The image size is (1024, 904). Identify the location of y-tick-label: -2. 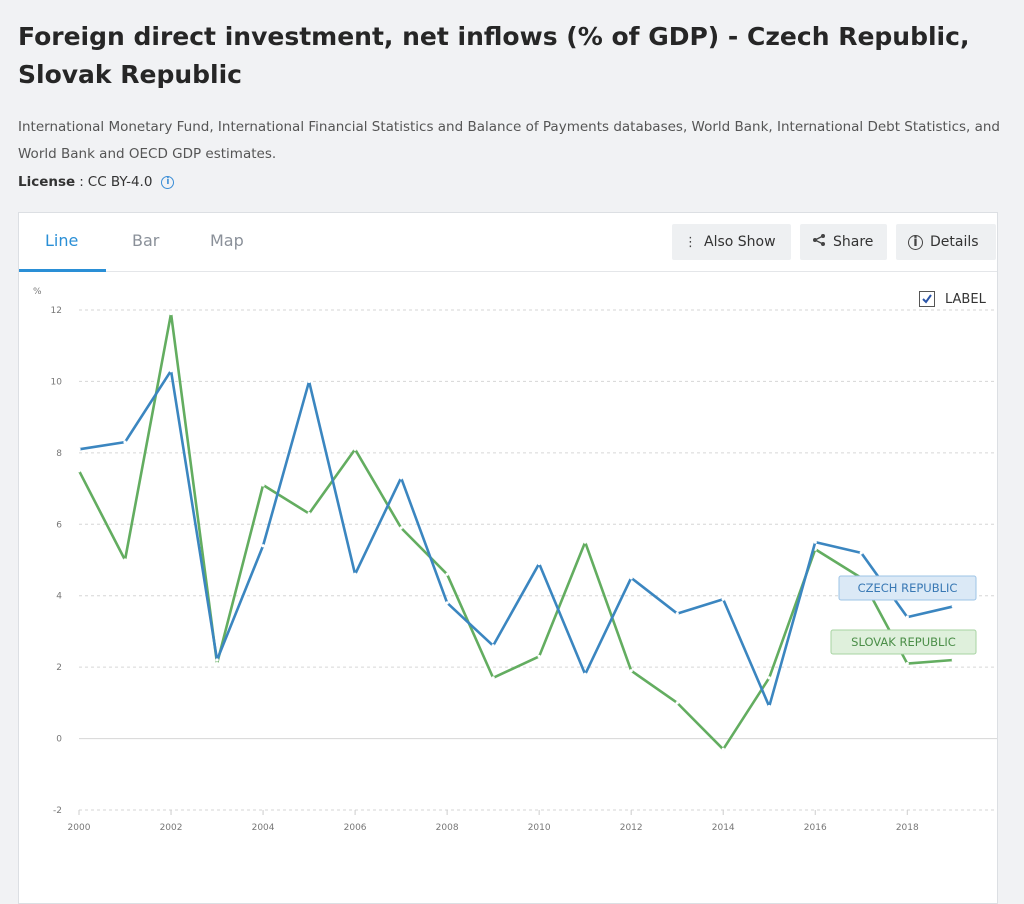
(57, 811).